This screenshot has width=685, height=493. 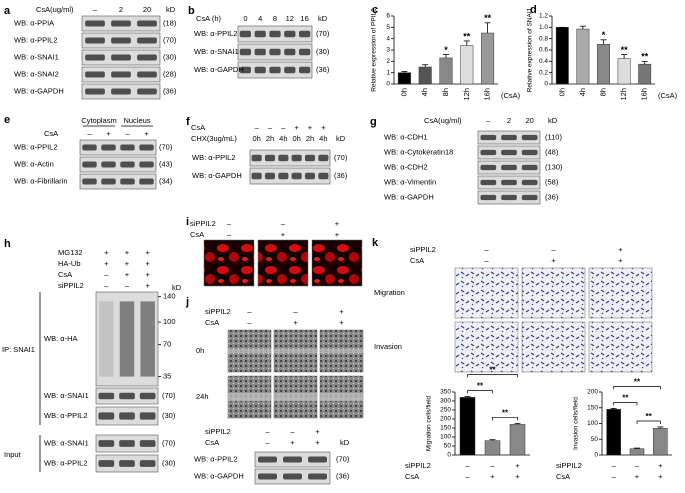 I want to click on y-tick-label: 0, so click(x=546, y=84).